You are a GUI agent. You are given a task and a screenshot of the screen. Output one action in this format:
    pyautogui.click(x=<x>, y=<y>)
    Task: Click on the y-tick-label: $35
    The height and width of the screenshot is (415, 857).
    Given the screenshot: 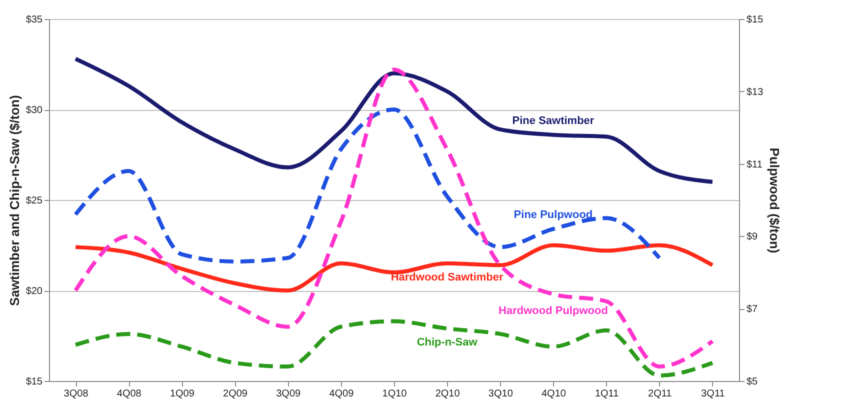 What is the action you would take?
    pyautogui.click(x=34, y=20)
    